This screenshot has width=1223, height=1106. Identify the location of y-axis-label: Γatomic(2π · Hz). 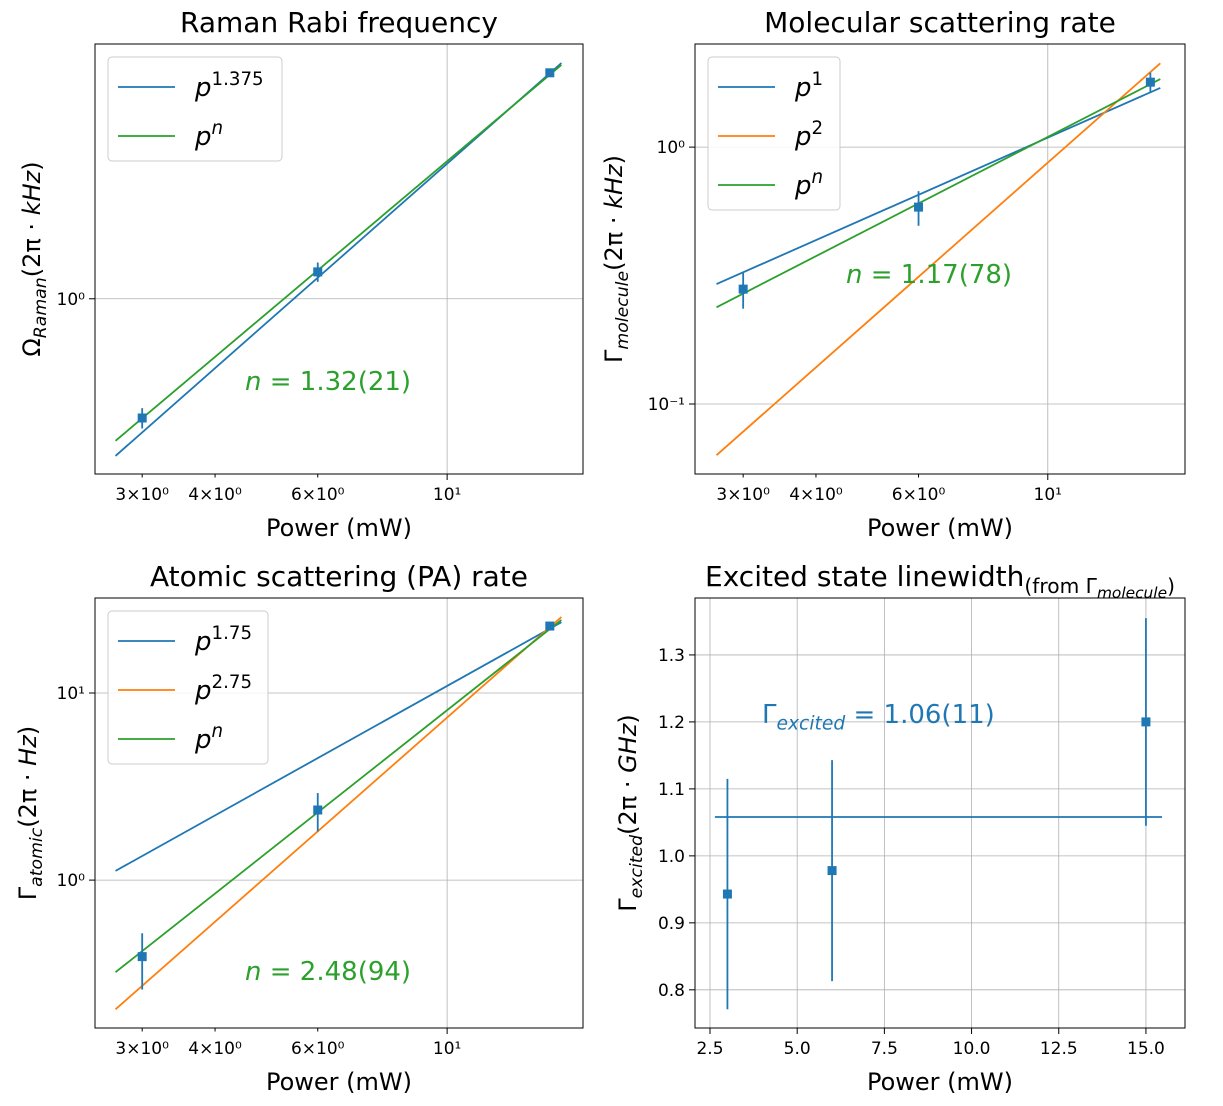
(30, 813).